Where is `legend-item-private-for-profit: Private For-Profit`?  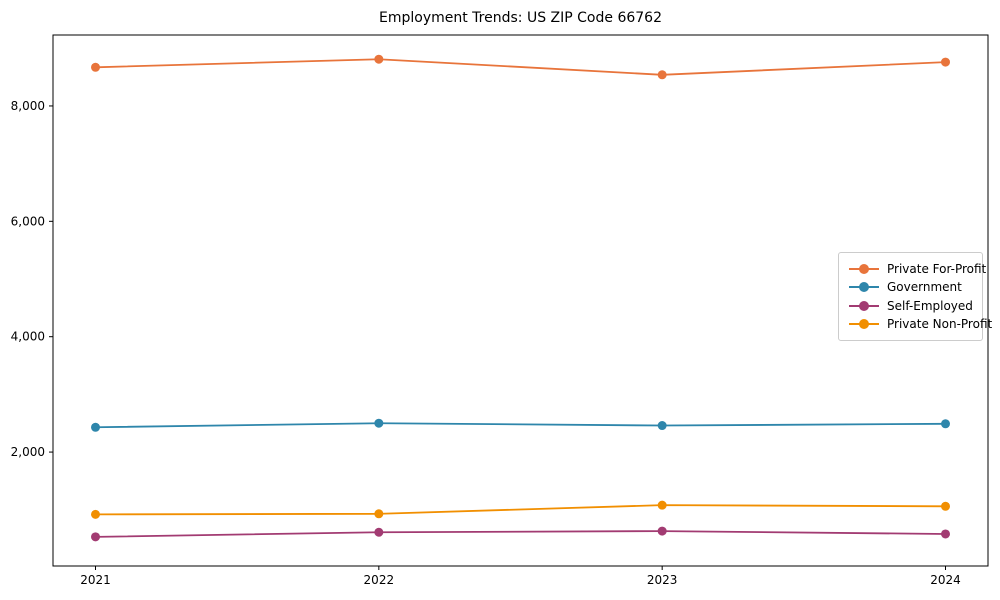
legend-item-private-for-profit: Private For-Profit is located at coordinates (917, 269).